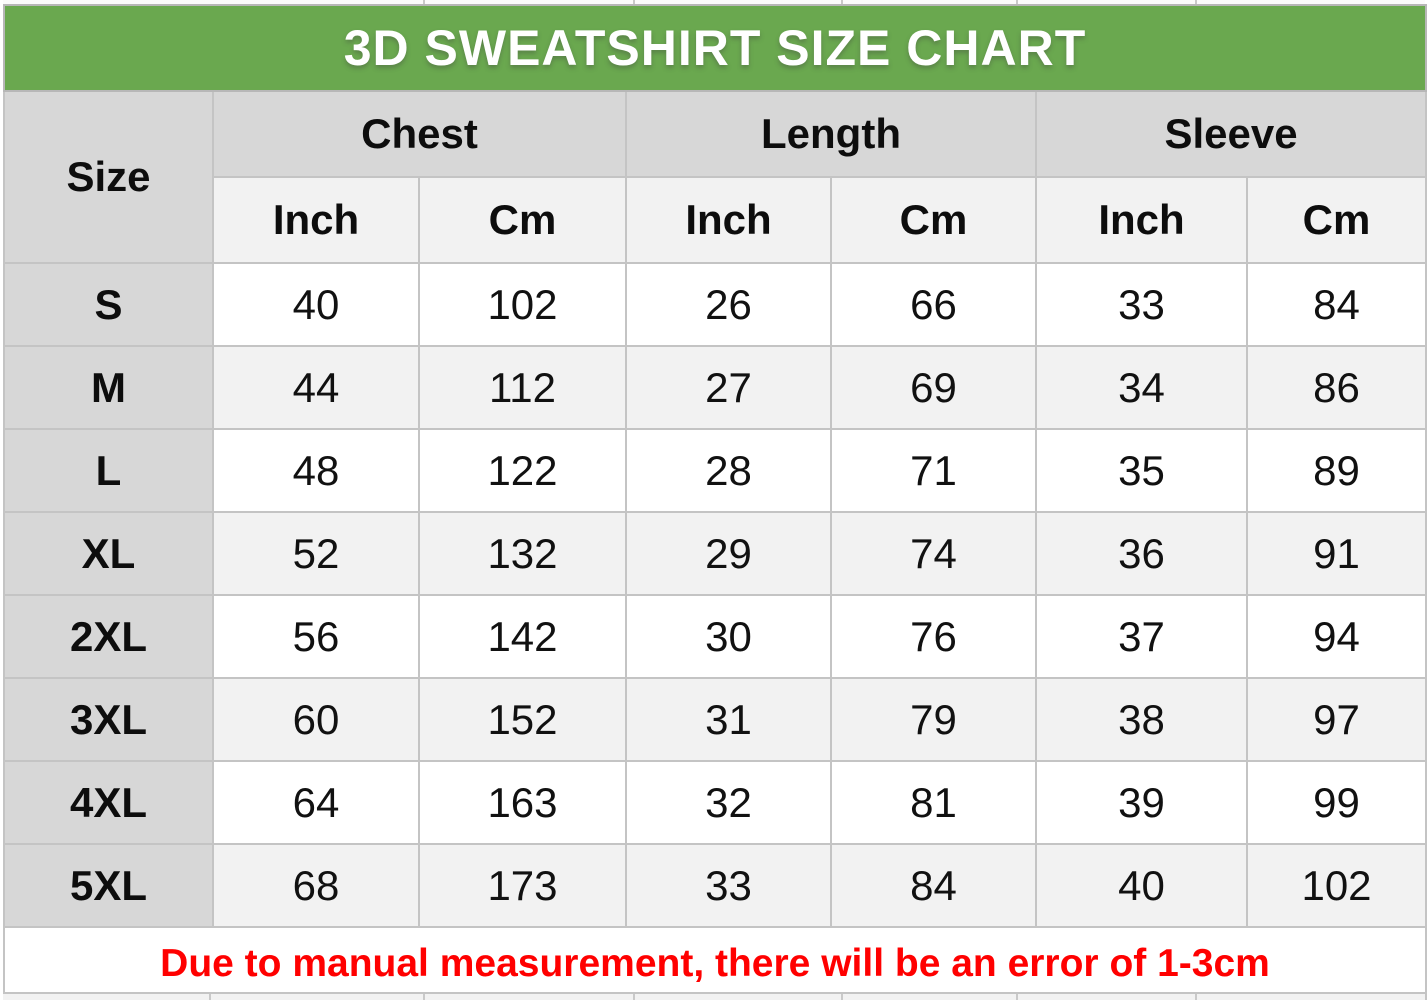 Image resolution: width=1428 pixels, height=1000 pixels. What do you see at coordinates (522, 553) in the screenshot?
I see `measurement-cell: 132` at bounding box center [522, 553].